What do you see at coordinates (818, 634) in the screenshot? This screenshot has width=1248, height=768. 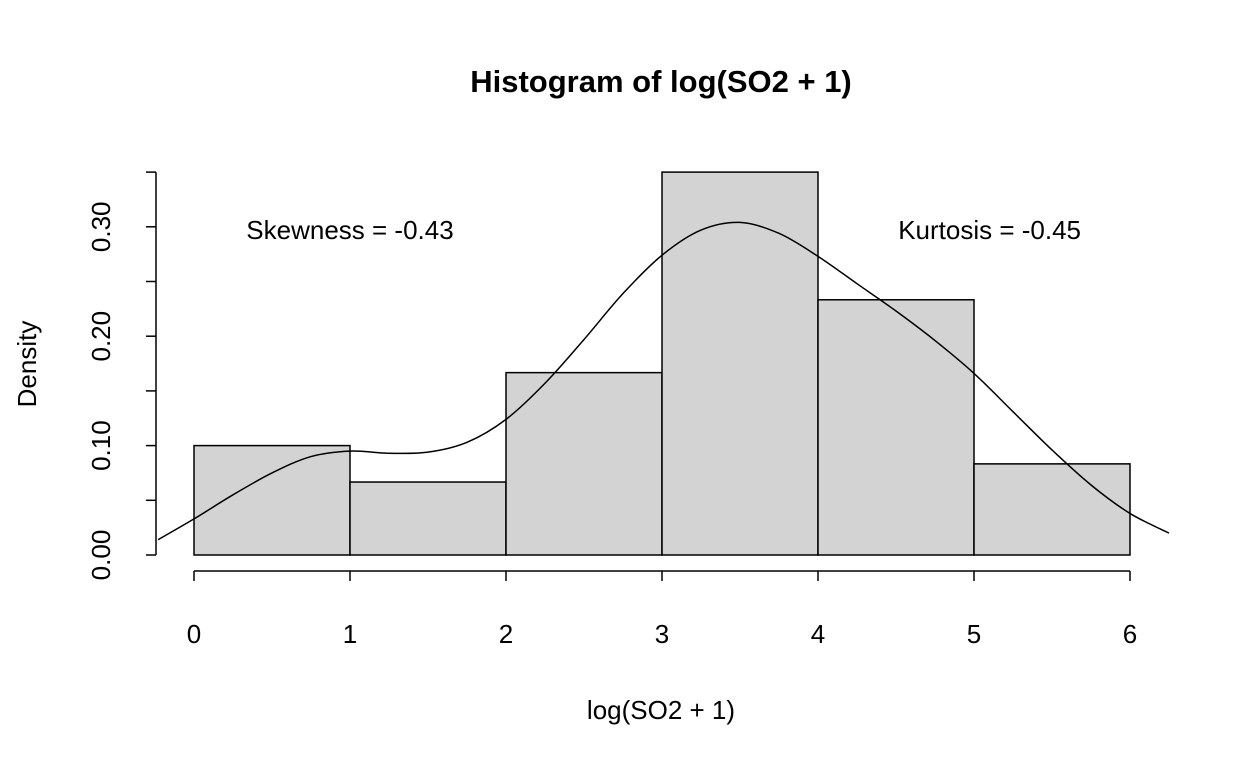 I see `x-tick-label-4: 4` at bounding box center [818, 634].